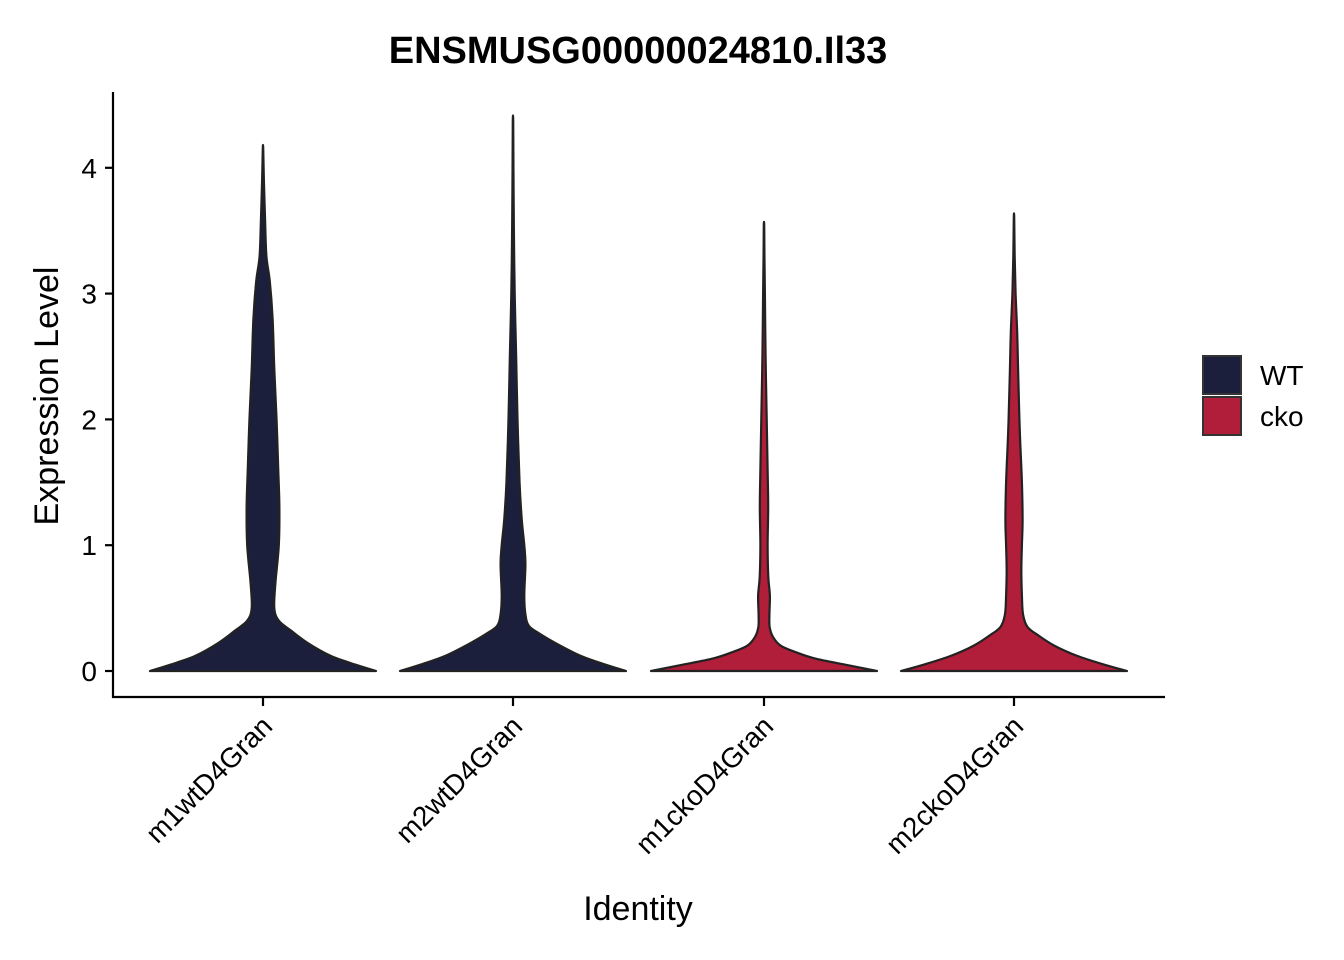 The height and width of the screenshot is (960, 1344). Describe the element at coordinates (47, 396) in the screenshot. I see `y-axis-title: Expression Level` at that location.